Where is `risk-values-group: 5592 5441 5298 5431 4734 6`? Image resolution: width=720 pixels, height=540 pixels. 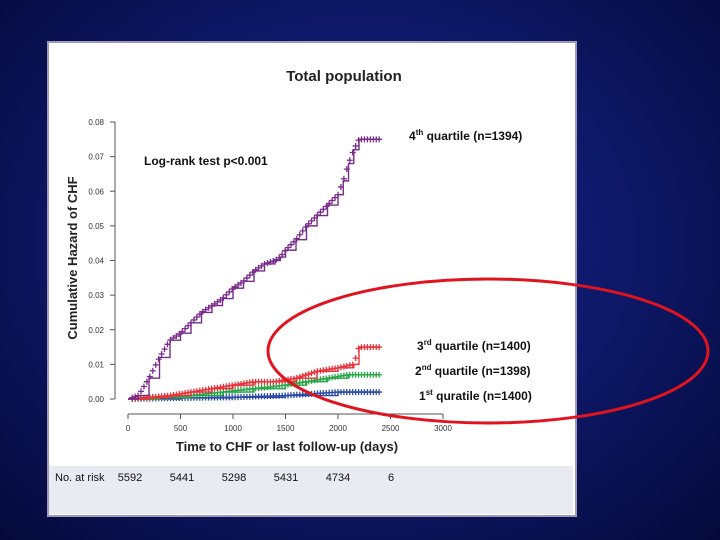
risk-values-group: 5592 5441 5298 5431 4734 6 is located at coordinates (256, 478).